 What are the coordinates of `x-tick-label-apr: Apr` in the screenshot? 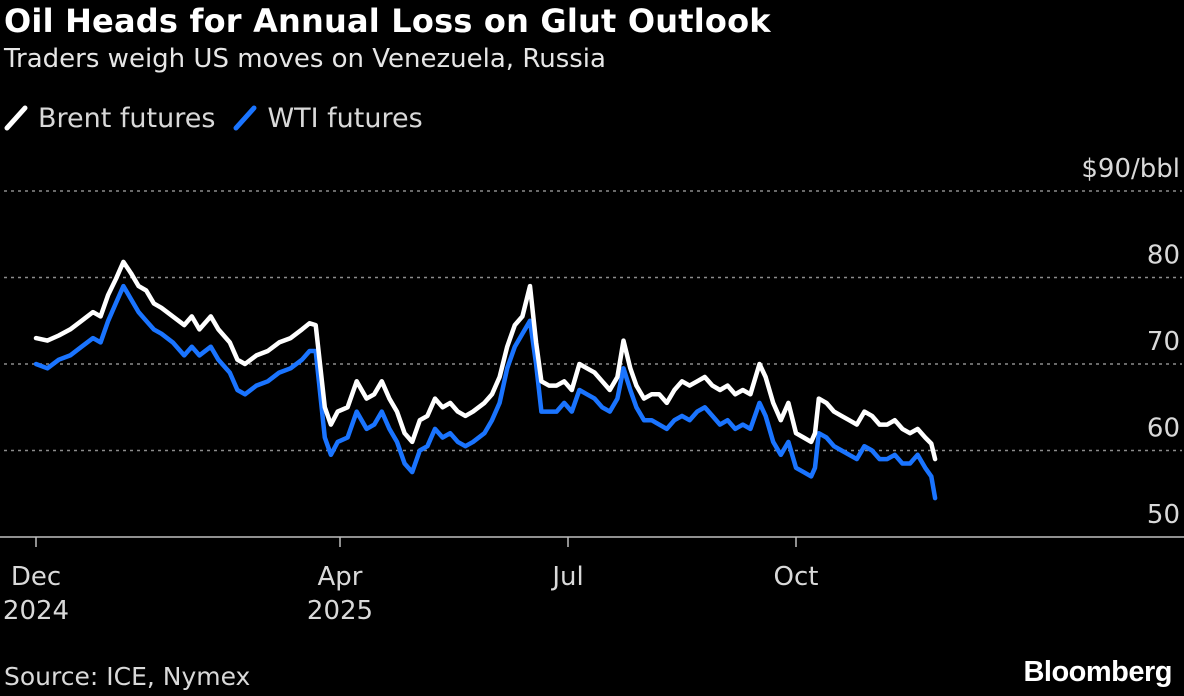 It's located at (340, 577).